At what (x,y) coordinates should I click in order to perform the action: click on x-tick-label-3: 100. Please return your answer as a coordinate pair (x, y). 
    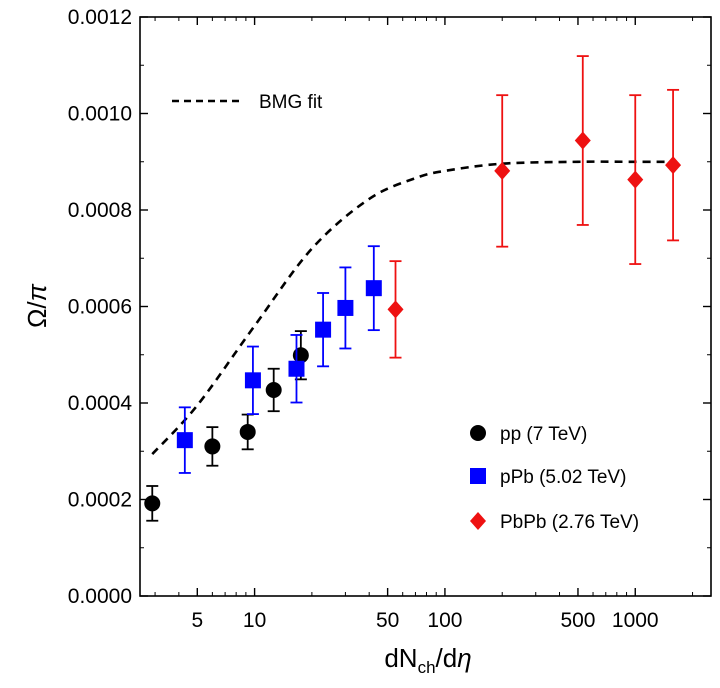
    Looking at the image, I should click on (444, 620).